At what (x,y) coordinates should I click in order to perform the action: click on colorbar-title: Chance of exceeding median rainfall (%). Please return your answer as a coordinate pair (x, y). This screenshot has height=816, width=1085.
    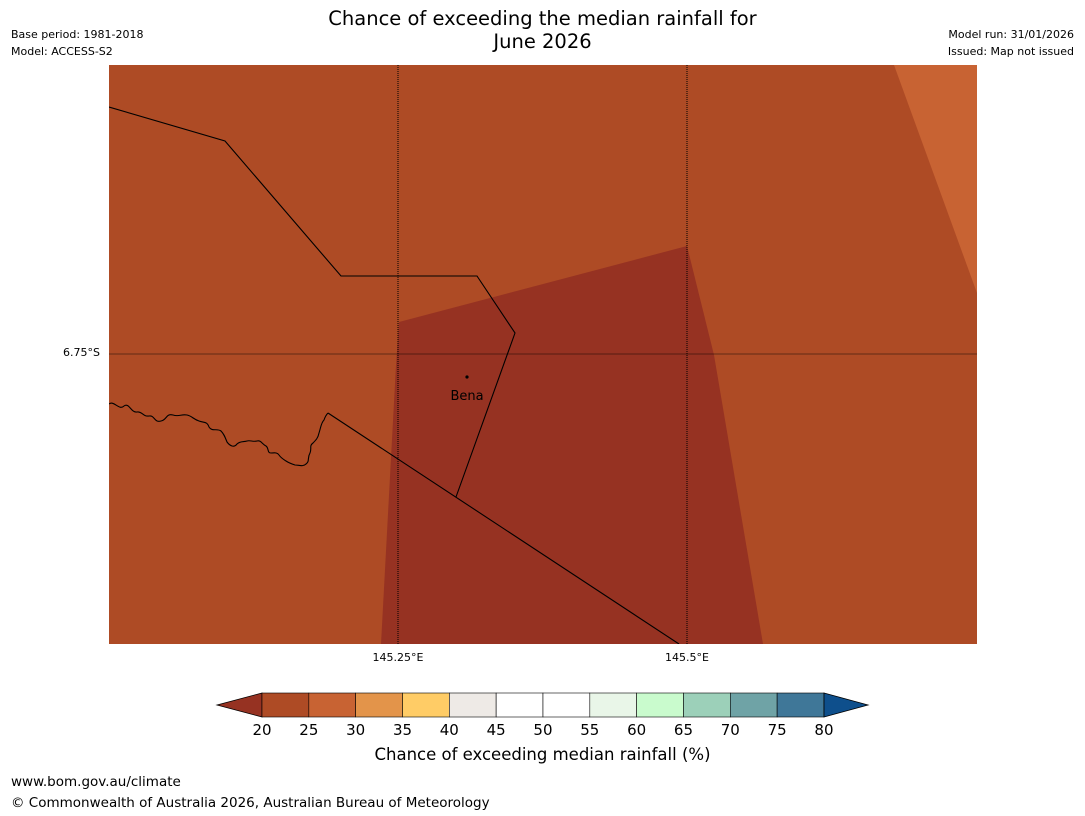
    Looking at the image, I should click on (542, 754).